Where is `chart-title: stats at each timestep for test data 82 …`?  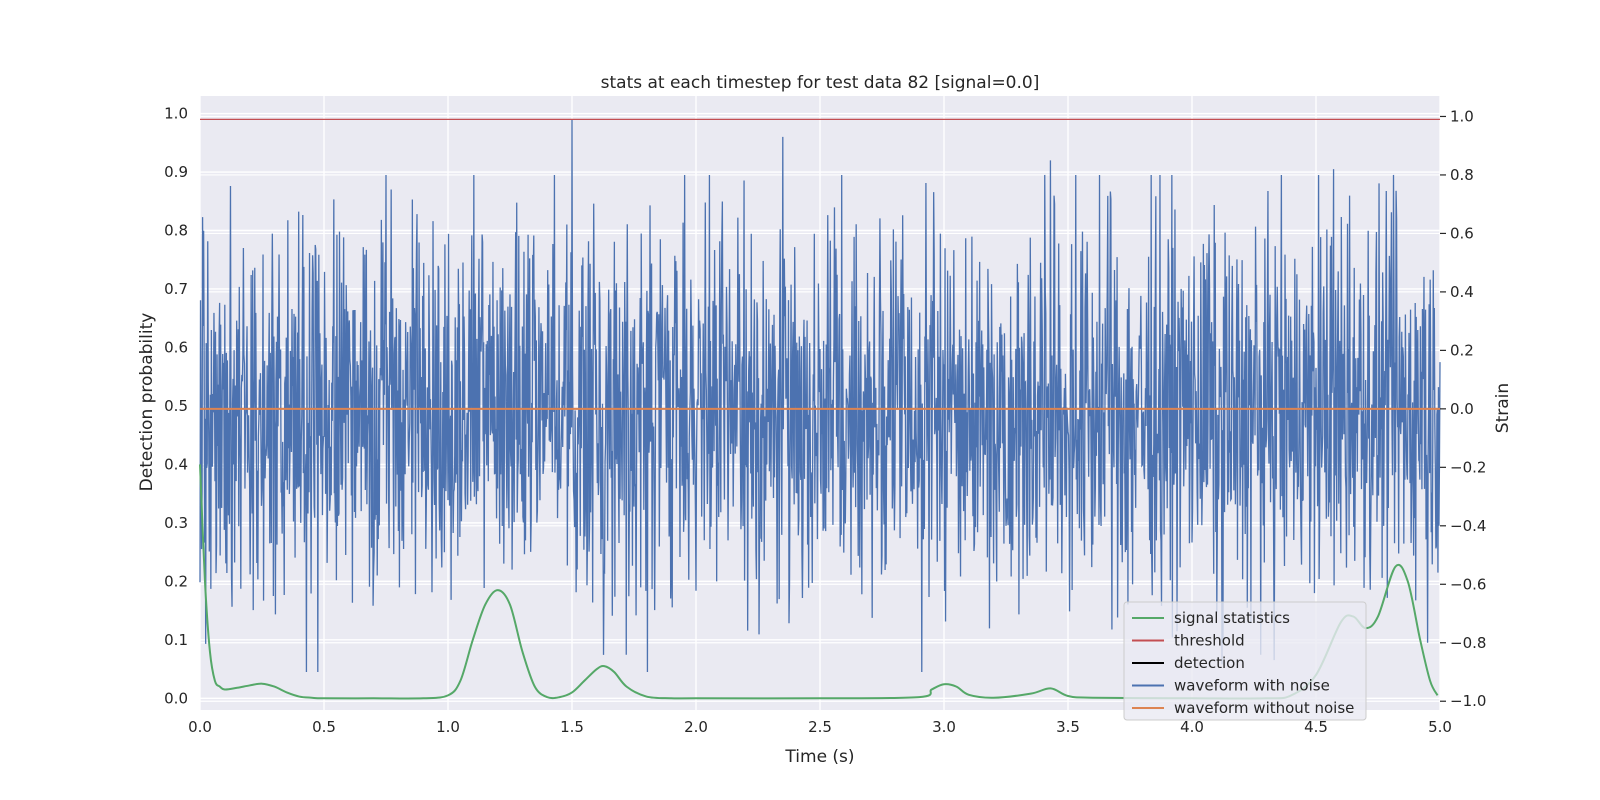
chart-title: stats at each timestep for test data 82 … is located at coordinates (820, 83).